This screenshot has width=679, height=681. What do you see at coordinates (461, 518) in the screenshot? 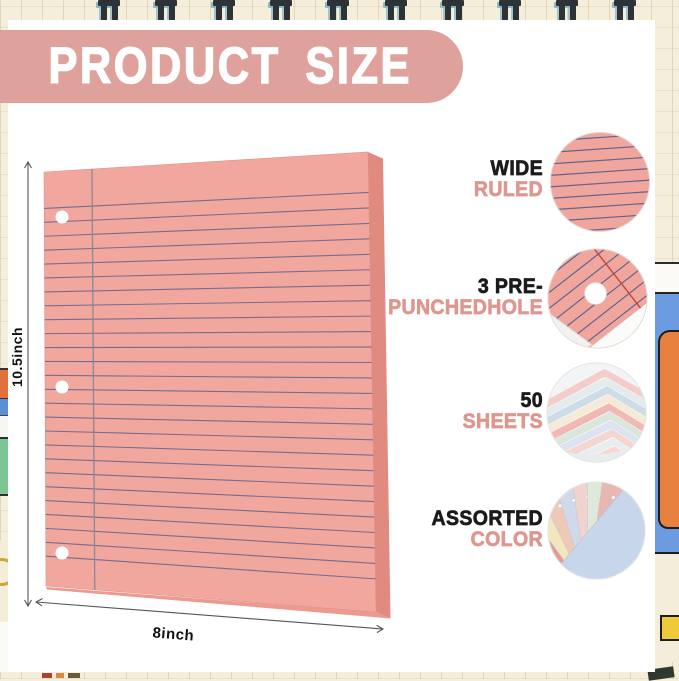
I see `feature-text-line1: ASSORTED` at bounding box center [461, 518].